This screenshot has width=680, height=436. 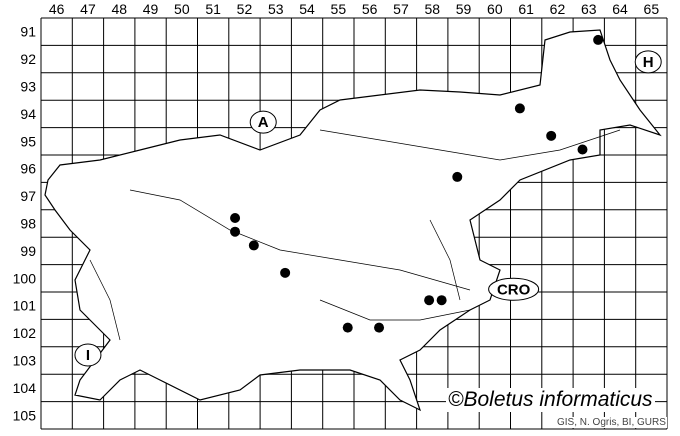 I want to click on row-label: 103, so click(x=25, y=361).